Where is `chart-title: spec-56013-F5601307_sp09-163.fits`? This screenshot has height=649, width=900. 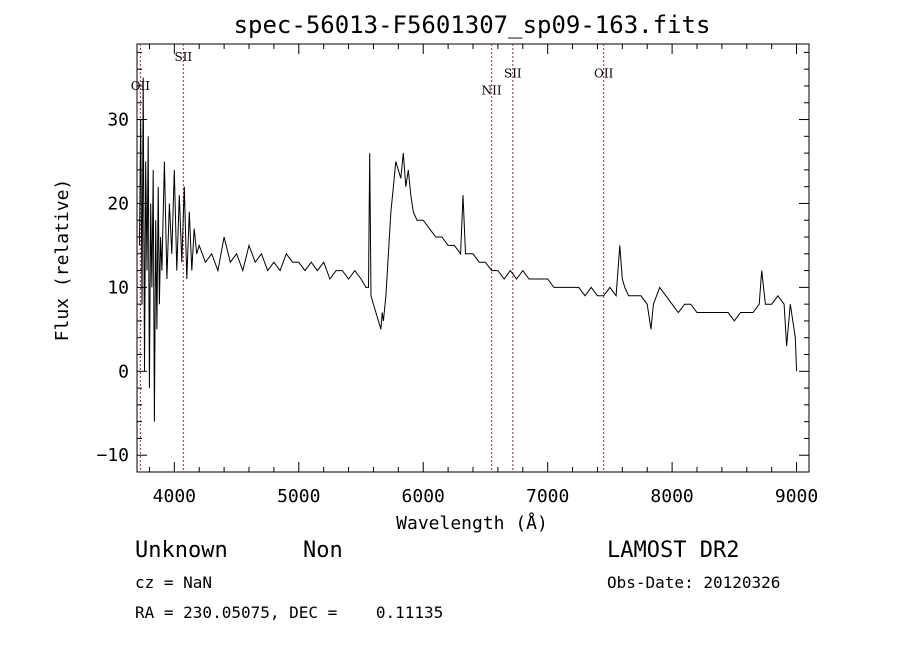 chart-title: spec-56013-F5601307_sp09-163.fits is located at coordinates (472, 25).